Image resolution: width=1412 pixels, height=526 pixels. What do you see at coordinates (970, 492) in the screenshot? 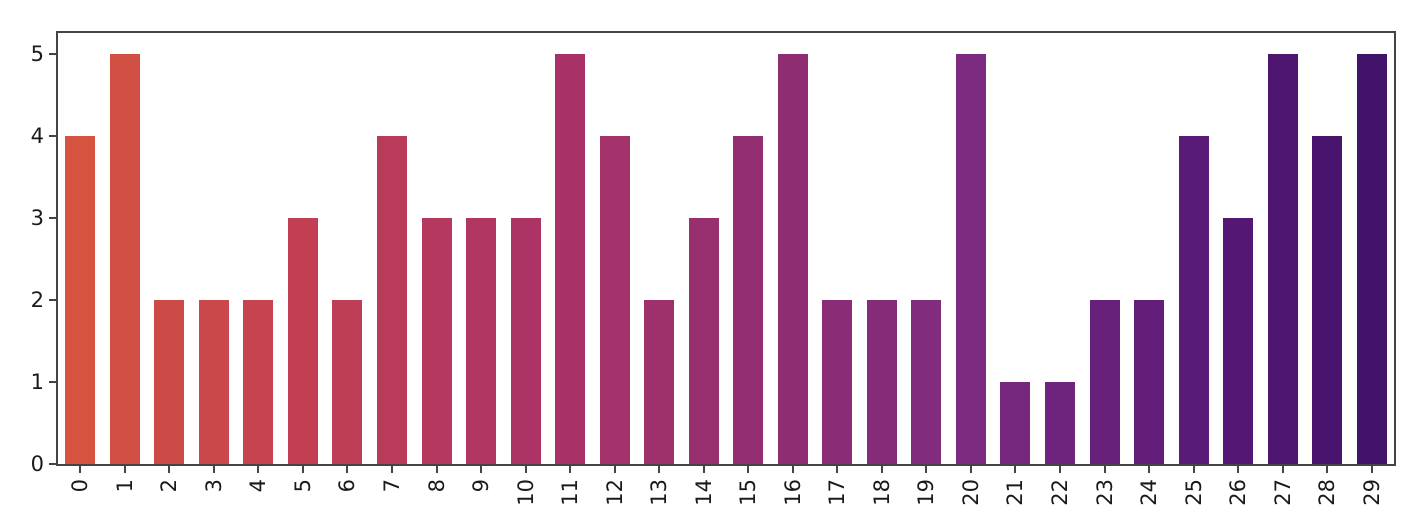
I see `x-tick-label-20: 20` at bounding box center [970, 492].